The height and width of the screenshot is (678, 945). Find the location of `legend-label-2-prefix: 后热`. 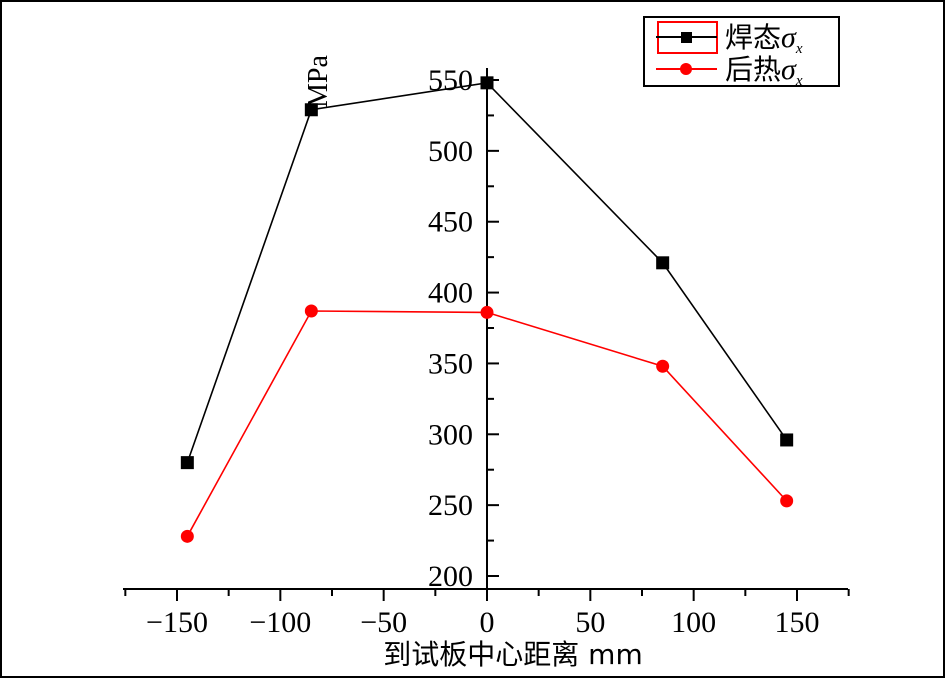

legend-label-2-prefix: 后热 is located at coordinates (753, 69).